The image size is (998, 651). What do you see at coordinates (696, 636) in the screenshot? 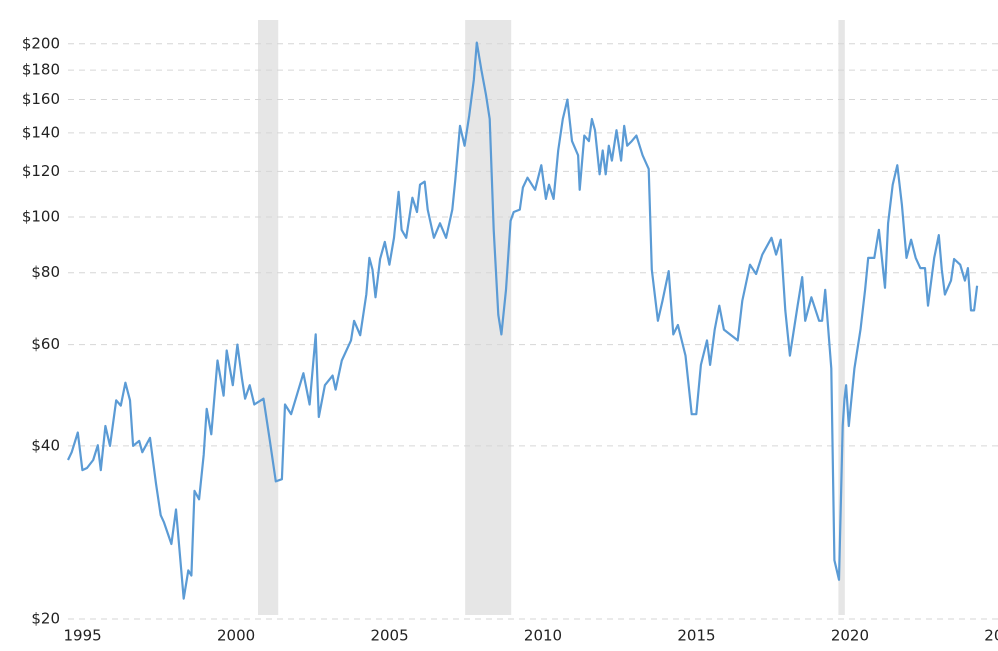
I see `x-tick-label: 2015` at bounding box center [696, 636].